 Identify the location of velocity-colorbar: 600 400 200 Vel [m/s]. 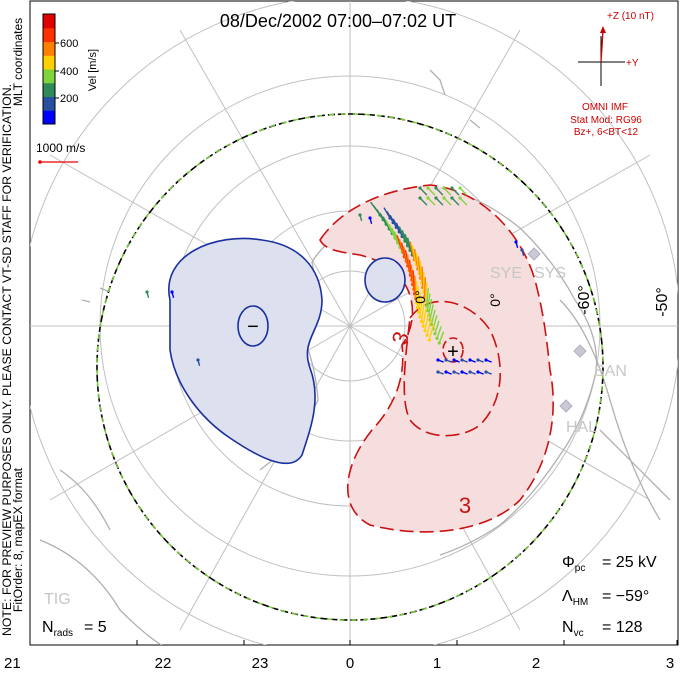
(71, 69).